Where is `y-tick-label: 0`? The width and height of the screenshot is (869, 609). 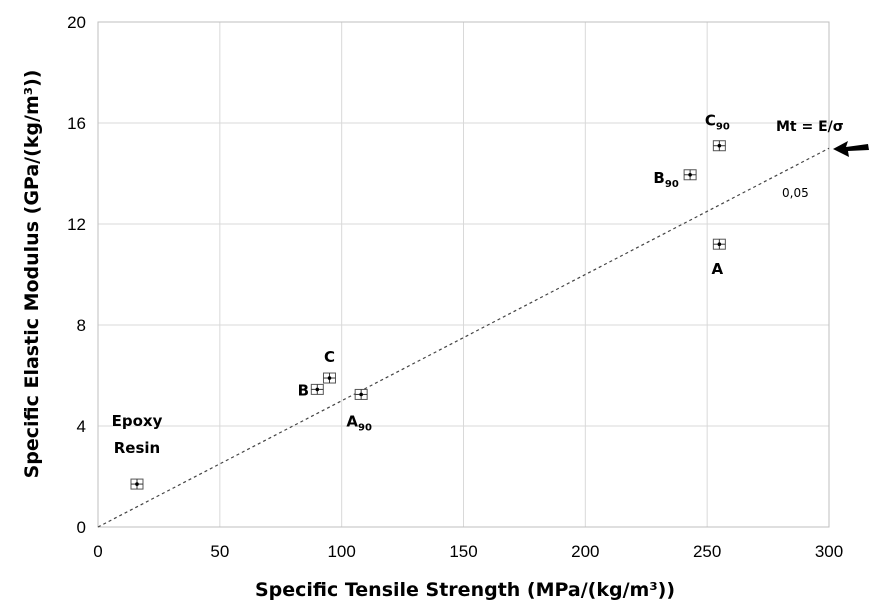
y-tick-label: 0 is located at coordinates (81, 527).